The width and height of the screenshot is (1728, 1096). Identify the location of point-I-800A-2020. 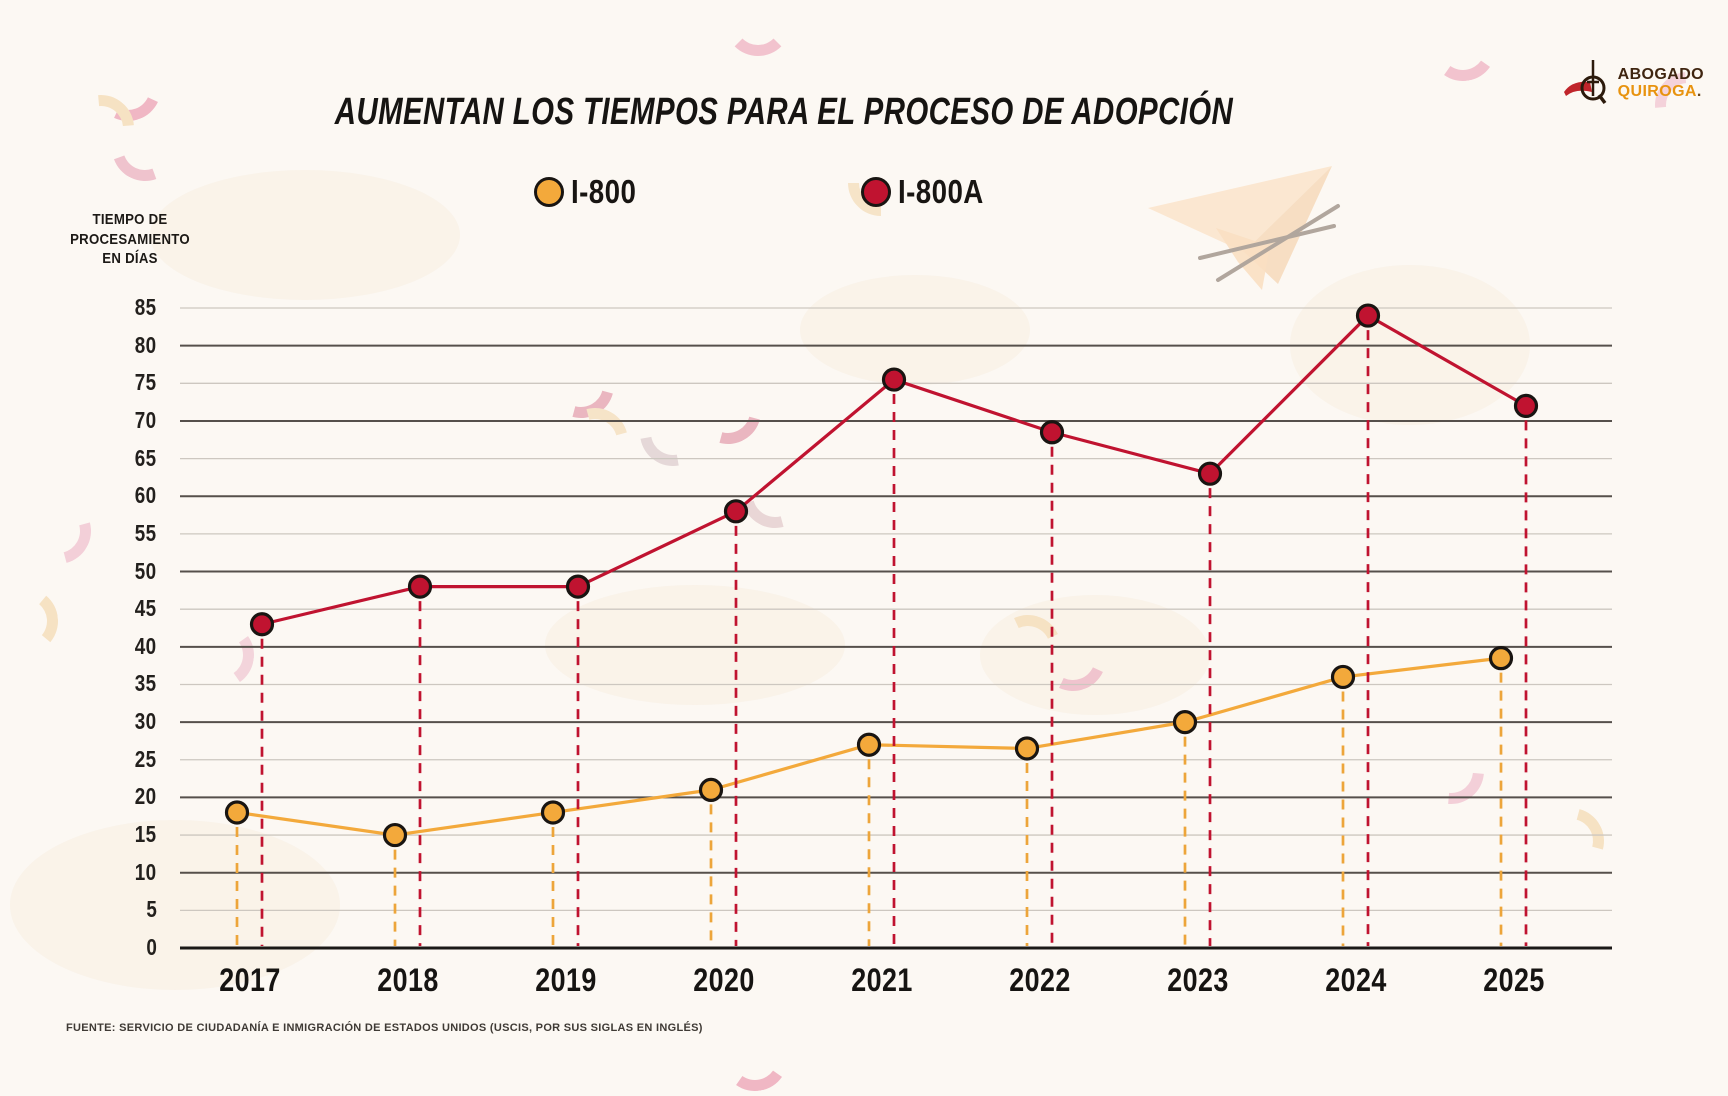
(736, 511).